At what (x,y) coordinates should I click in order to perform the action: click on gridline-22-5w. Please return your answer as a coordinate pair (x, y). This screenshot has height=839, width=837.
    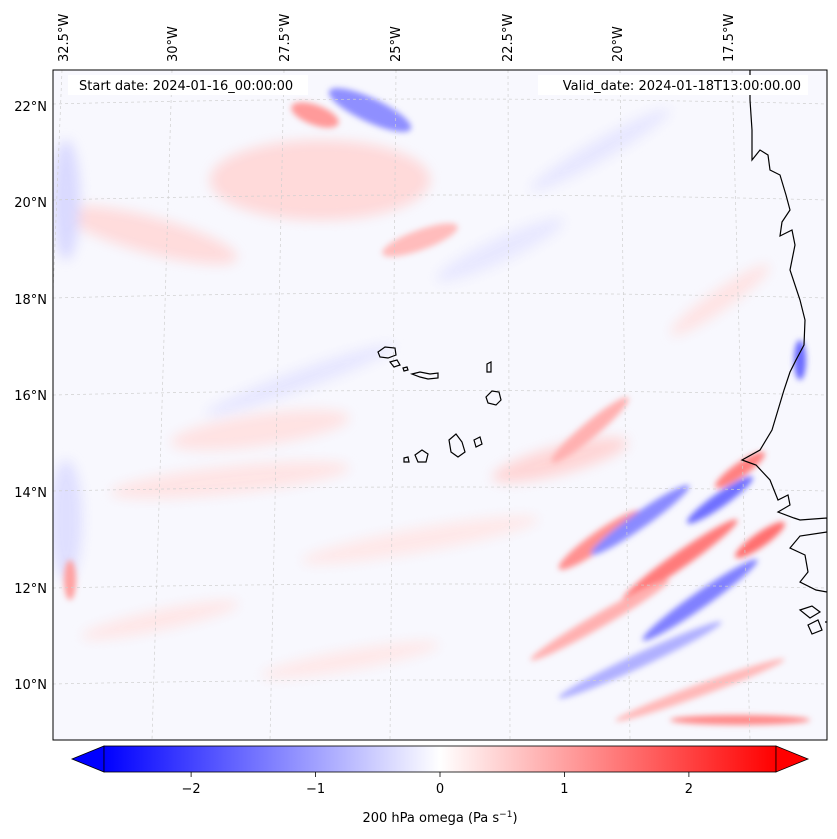
    Looking at the image, I should click on (509, 405).